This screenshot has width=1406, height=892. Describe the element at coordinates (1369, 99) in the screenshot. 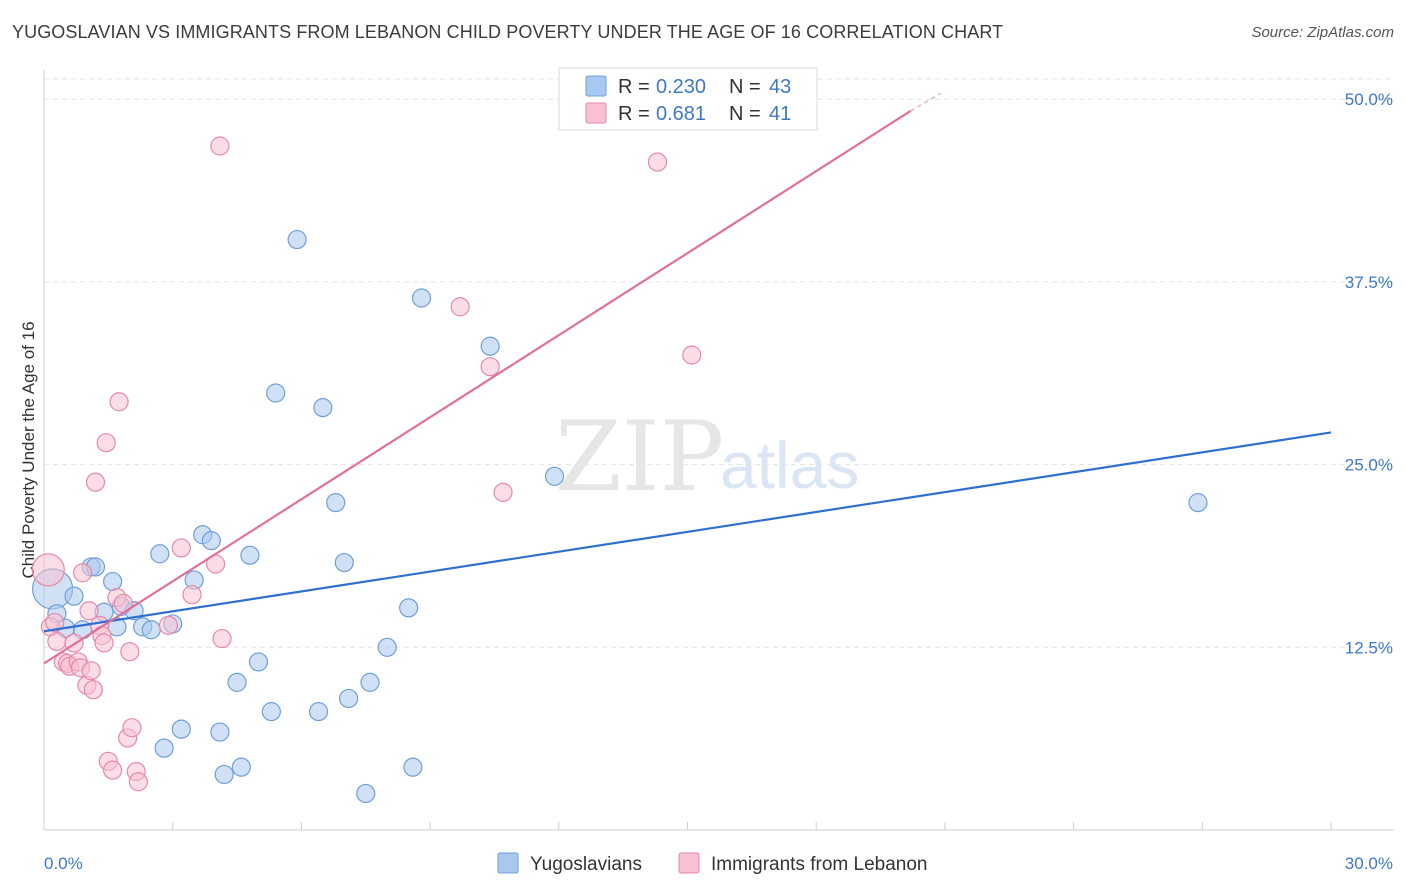

I see `y-tick-label: 50.0%` at that location.